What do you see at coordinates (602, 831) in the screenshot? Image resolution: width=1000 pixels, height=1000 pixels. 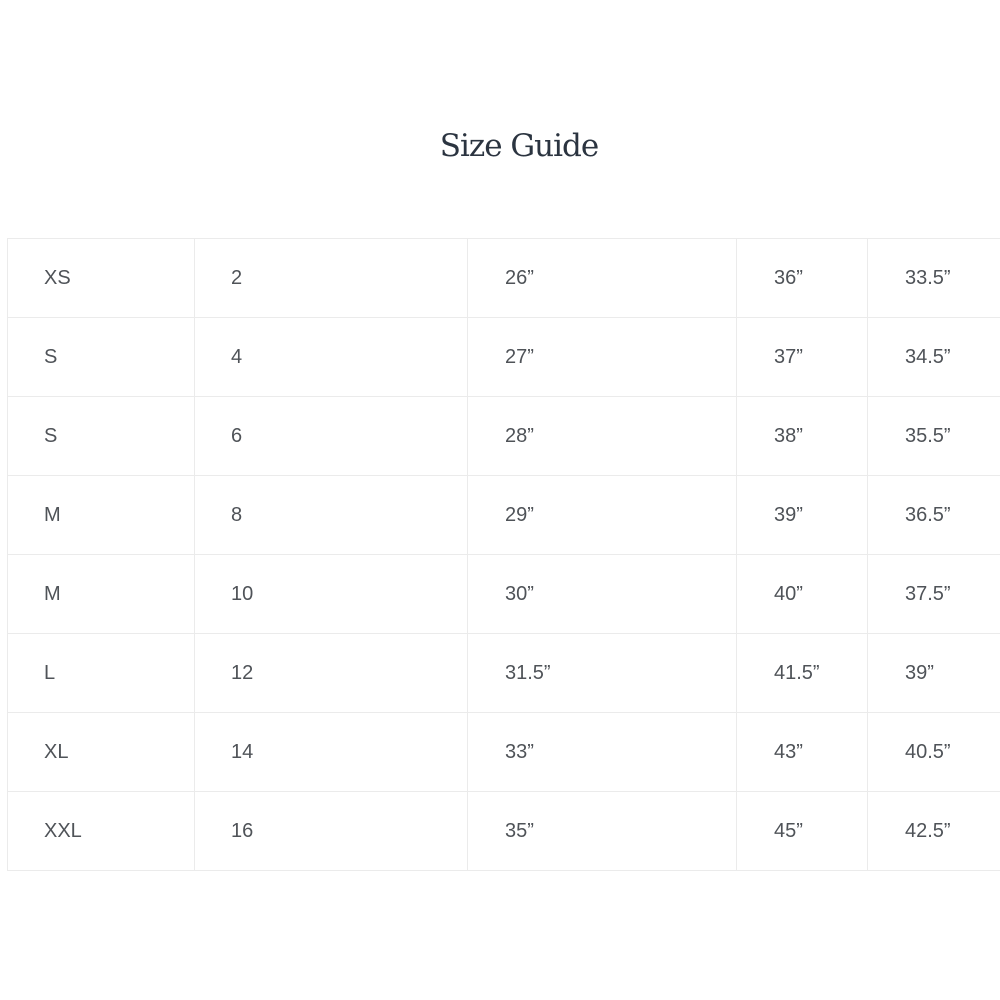 I see `waist-cell: 35”` at bounding box center [602, 831].